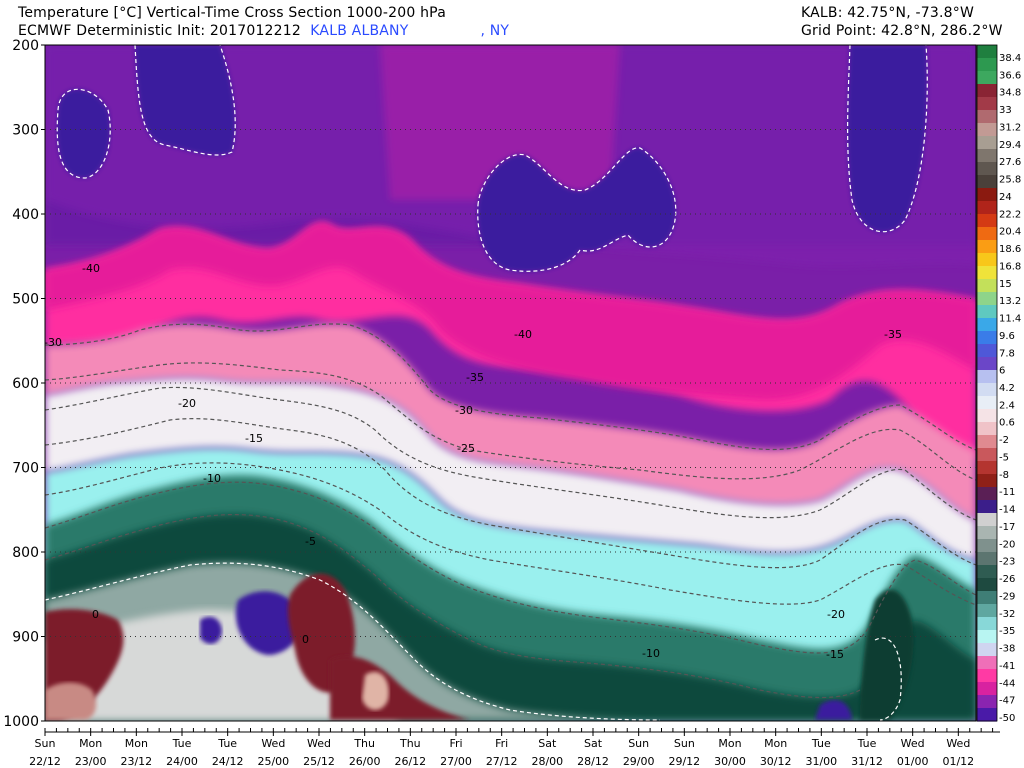 The width and height of the screenshot is (1024, 768). I want to click on pressure-axis: 200 300 400 500 600 700 800 900 1000, so click(24, 384).